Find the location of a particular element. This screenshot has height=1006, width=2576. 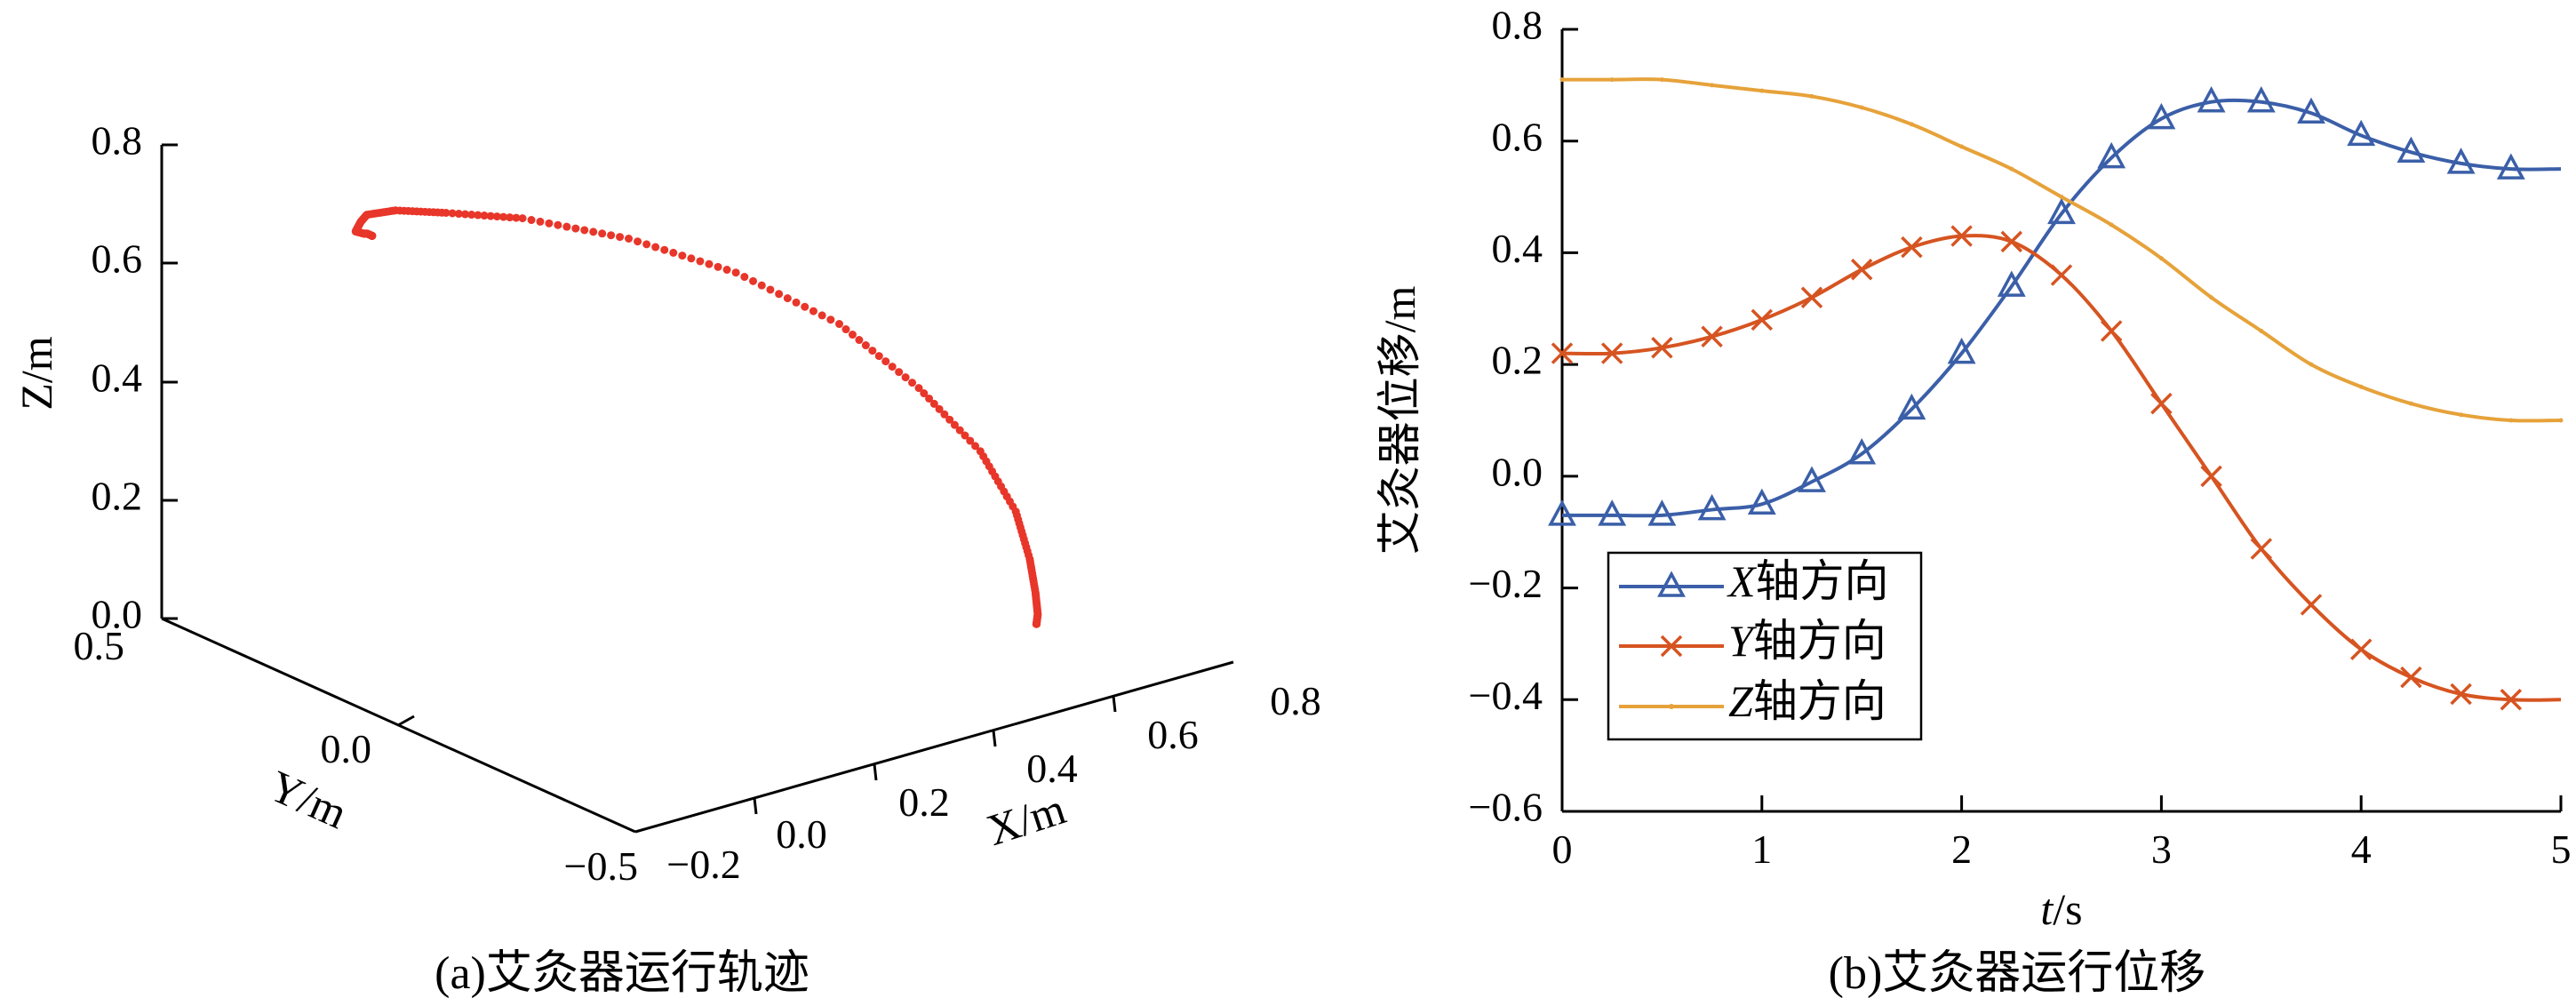

x-tick-label: 1 is located at coordinates (1761, 849).